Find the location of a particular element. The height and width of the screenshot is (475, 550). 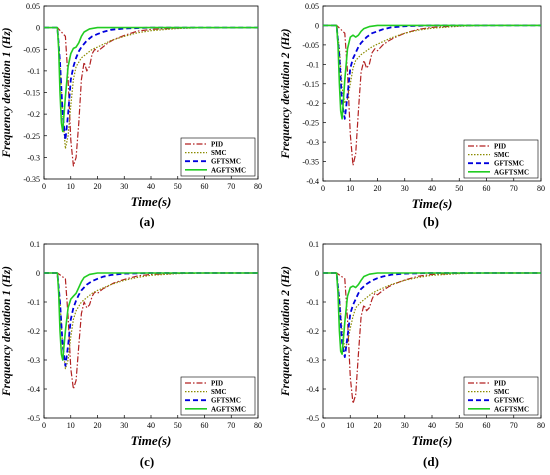

y-tick-label: -0.25 is located at coordinates (310, 123).